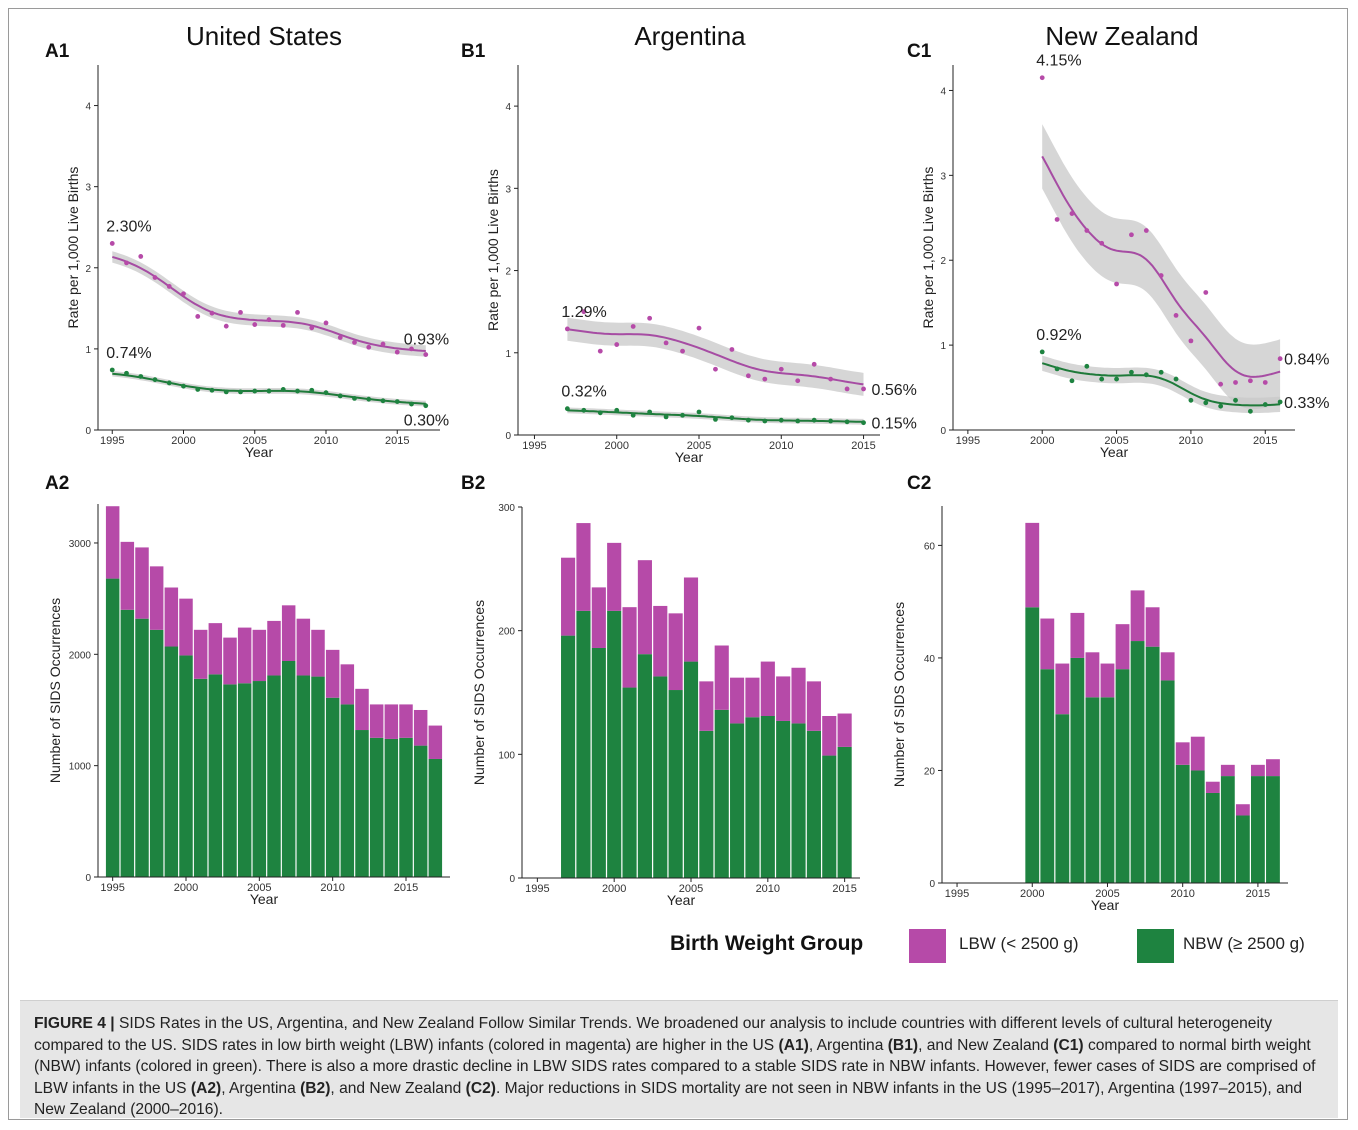 The height and width of the screenshot is (1130, 1358). I want to click on rate-annotation: 0.84%, so click(1306, 360).